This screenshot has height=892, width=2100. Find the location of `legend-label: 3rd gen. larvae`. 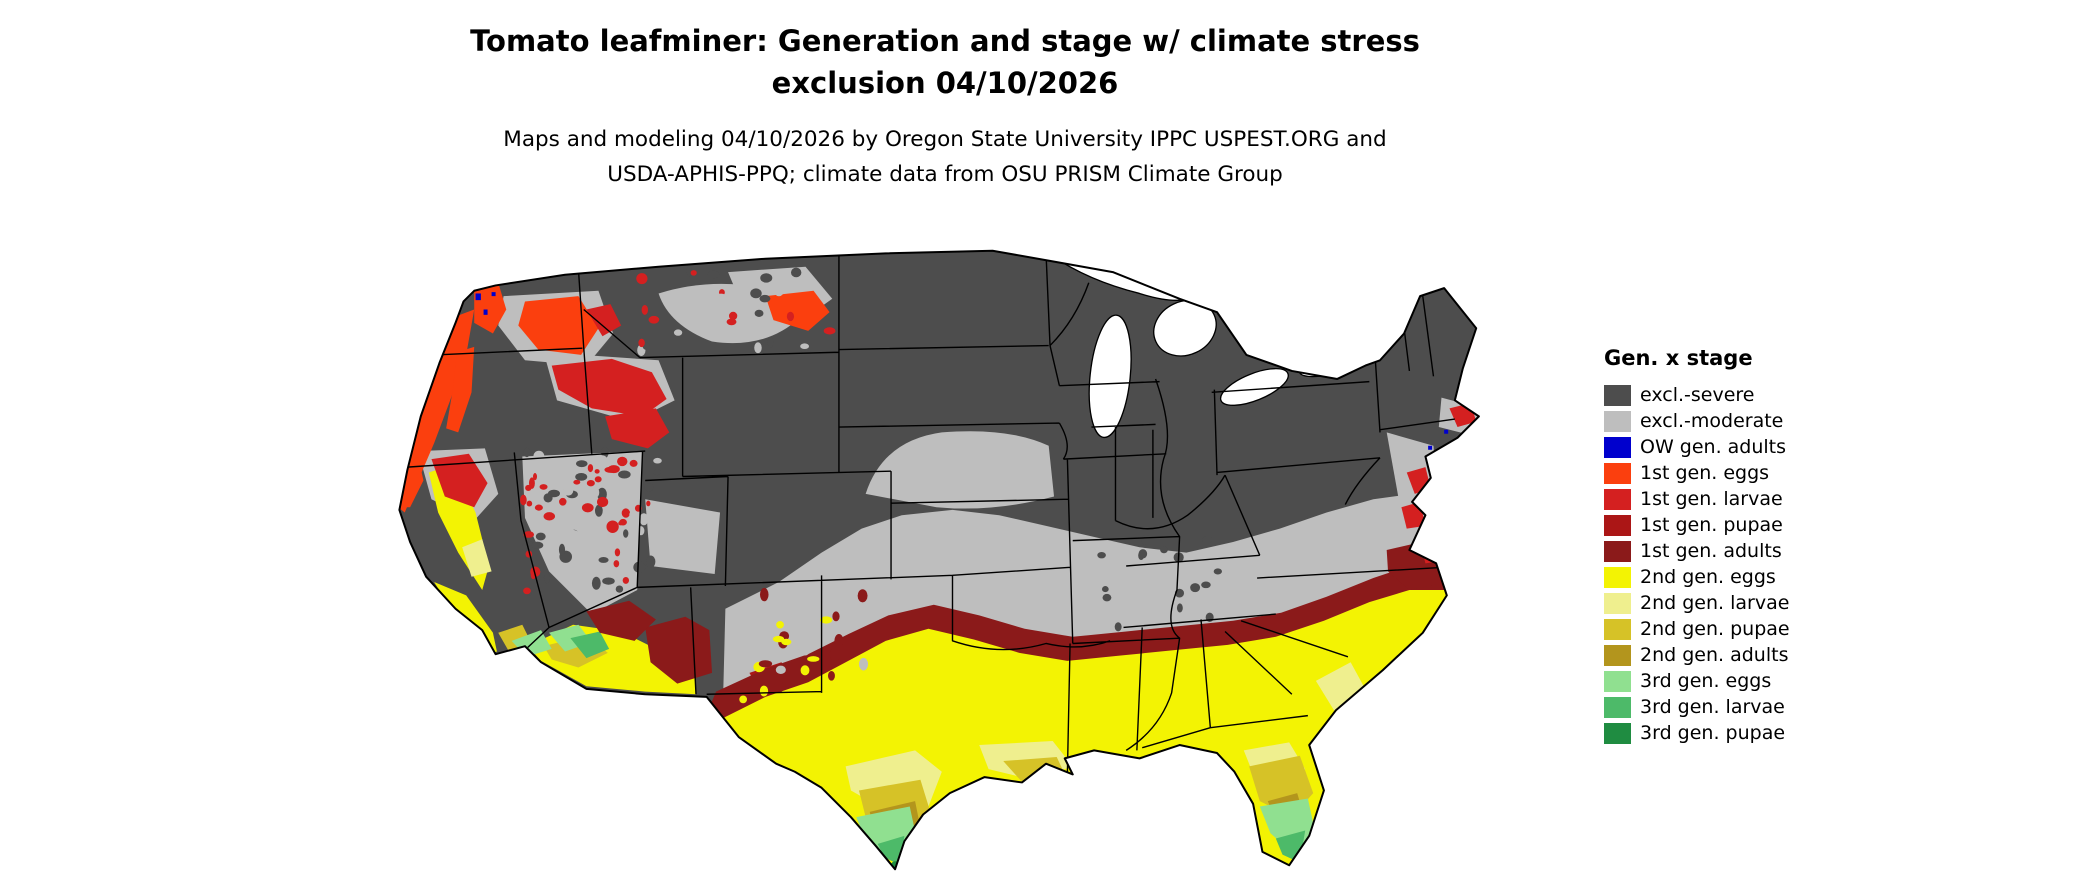

legend-label: 3rd gen. larvae is located at coordinates (1712, 707).